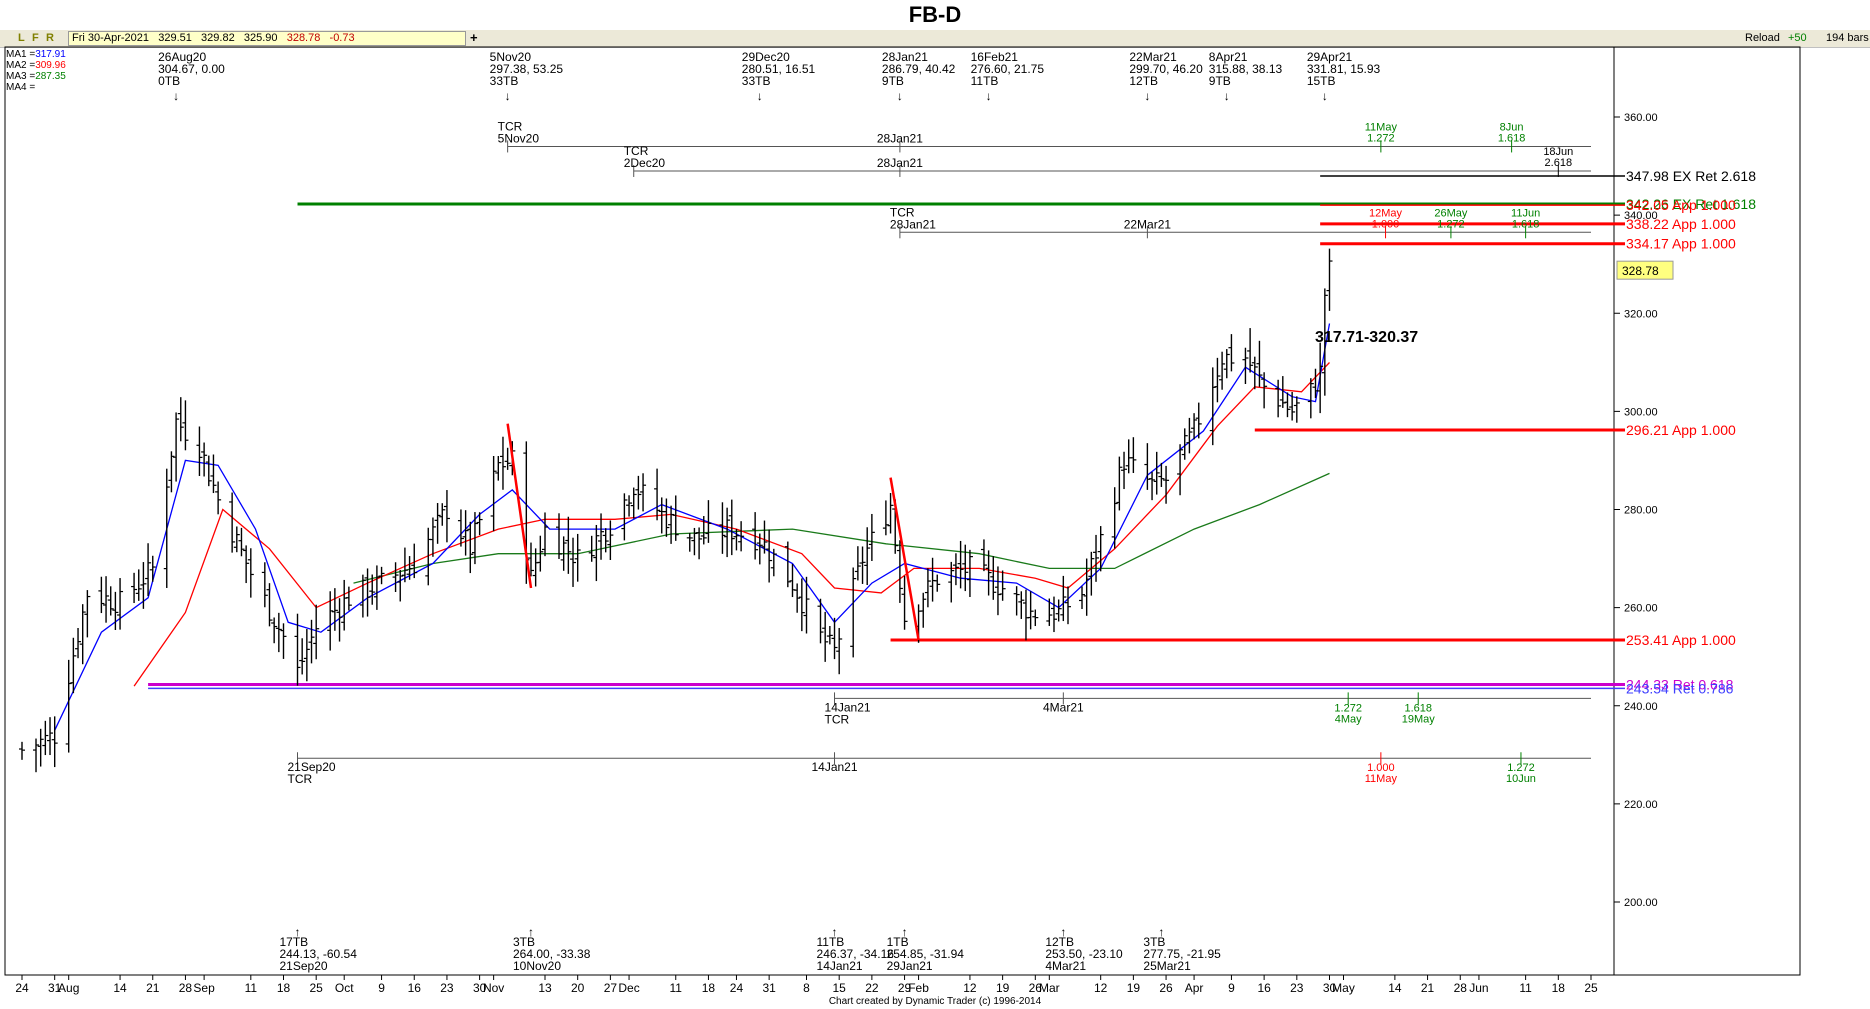  What do you see at coordinates (381, 988) in the screenshot?
I see `x-tick-label: 9` at bounding box center [381, 988].